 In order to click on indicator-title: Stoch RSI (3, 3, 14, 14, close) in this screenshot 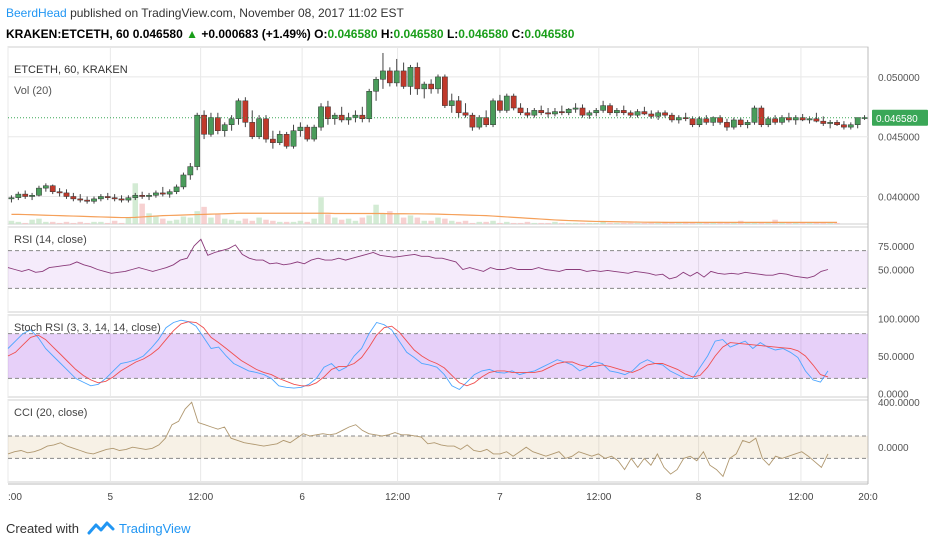, I will do `click(87, 328)`.